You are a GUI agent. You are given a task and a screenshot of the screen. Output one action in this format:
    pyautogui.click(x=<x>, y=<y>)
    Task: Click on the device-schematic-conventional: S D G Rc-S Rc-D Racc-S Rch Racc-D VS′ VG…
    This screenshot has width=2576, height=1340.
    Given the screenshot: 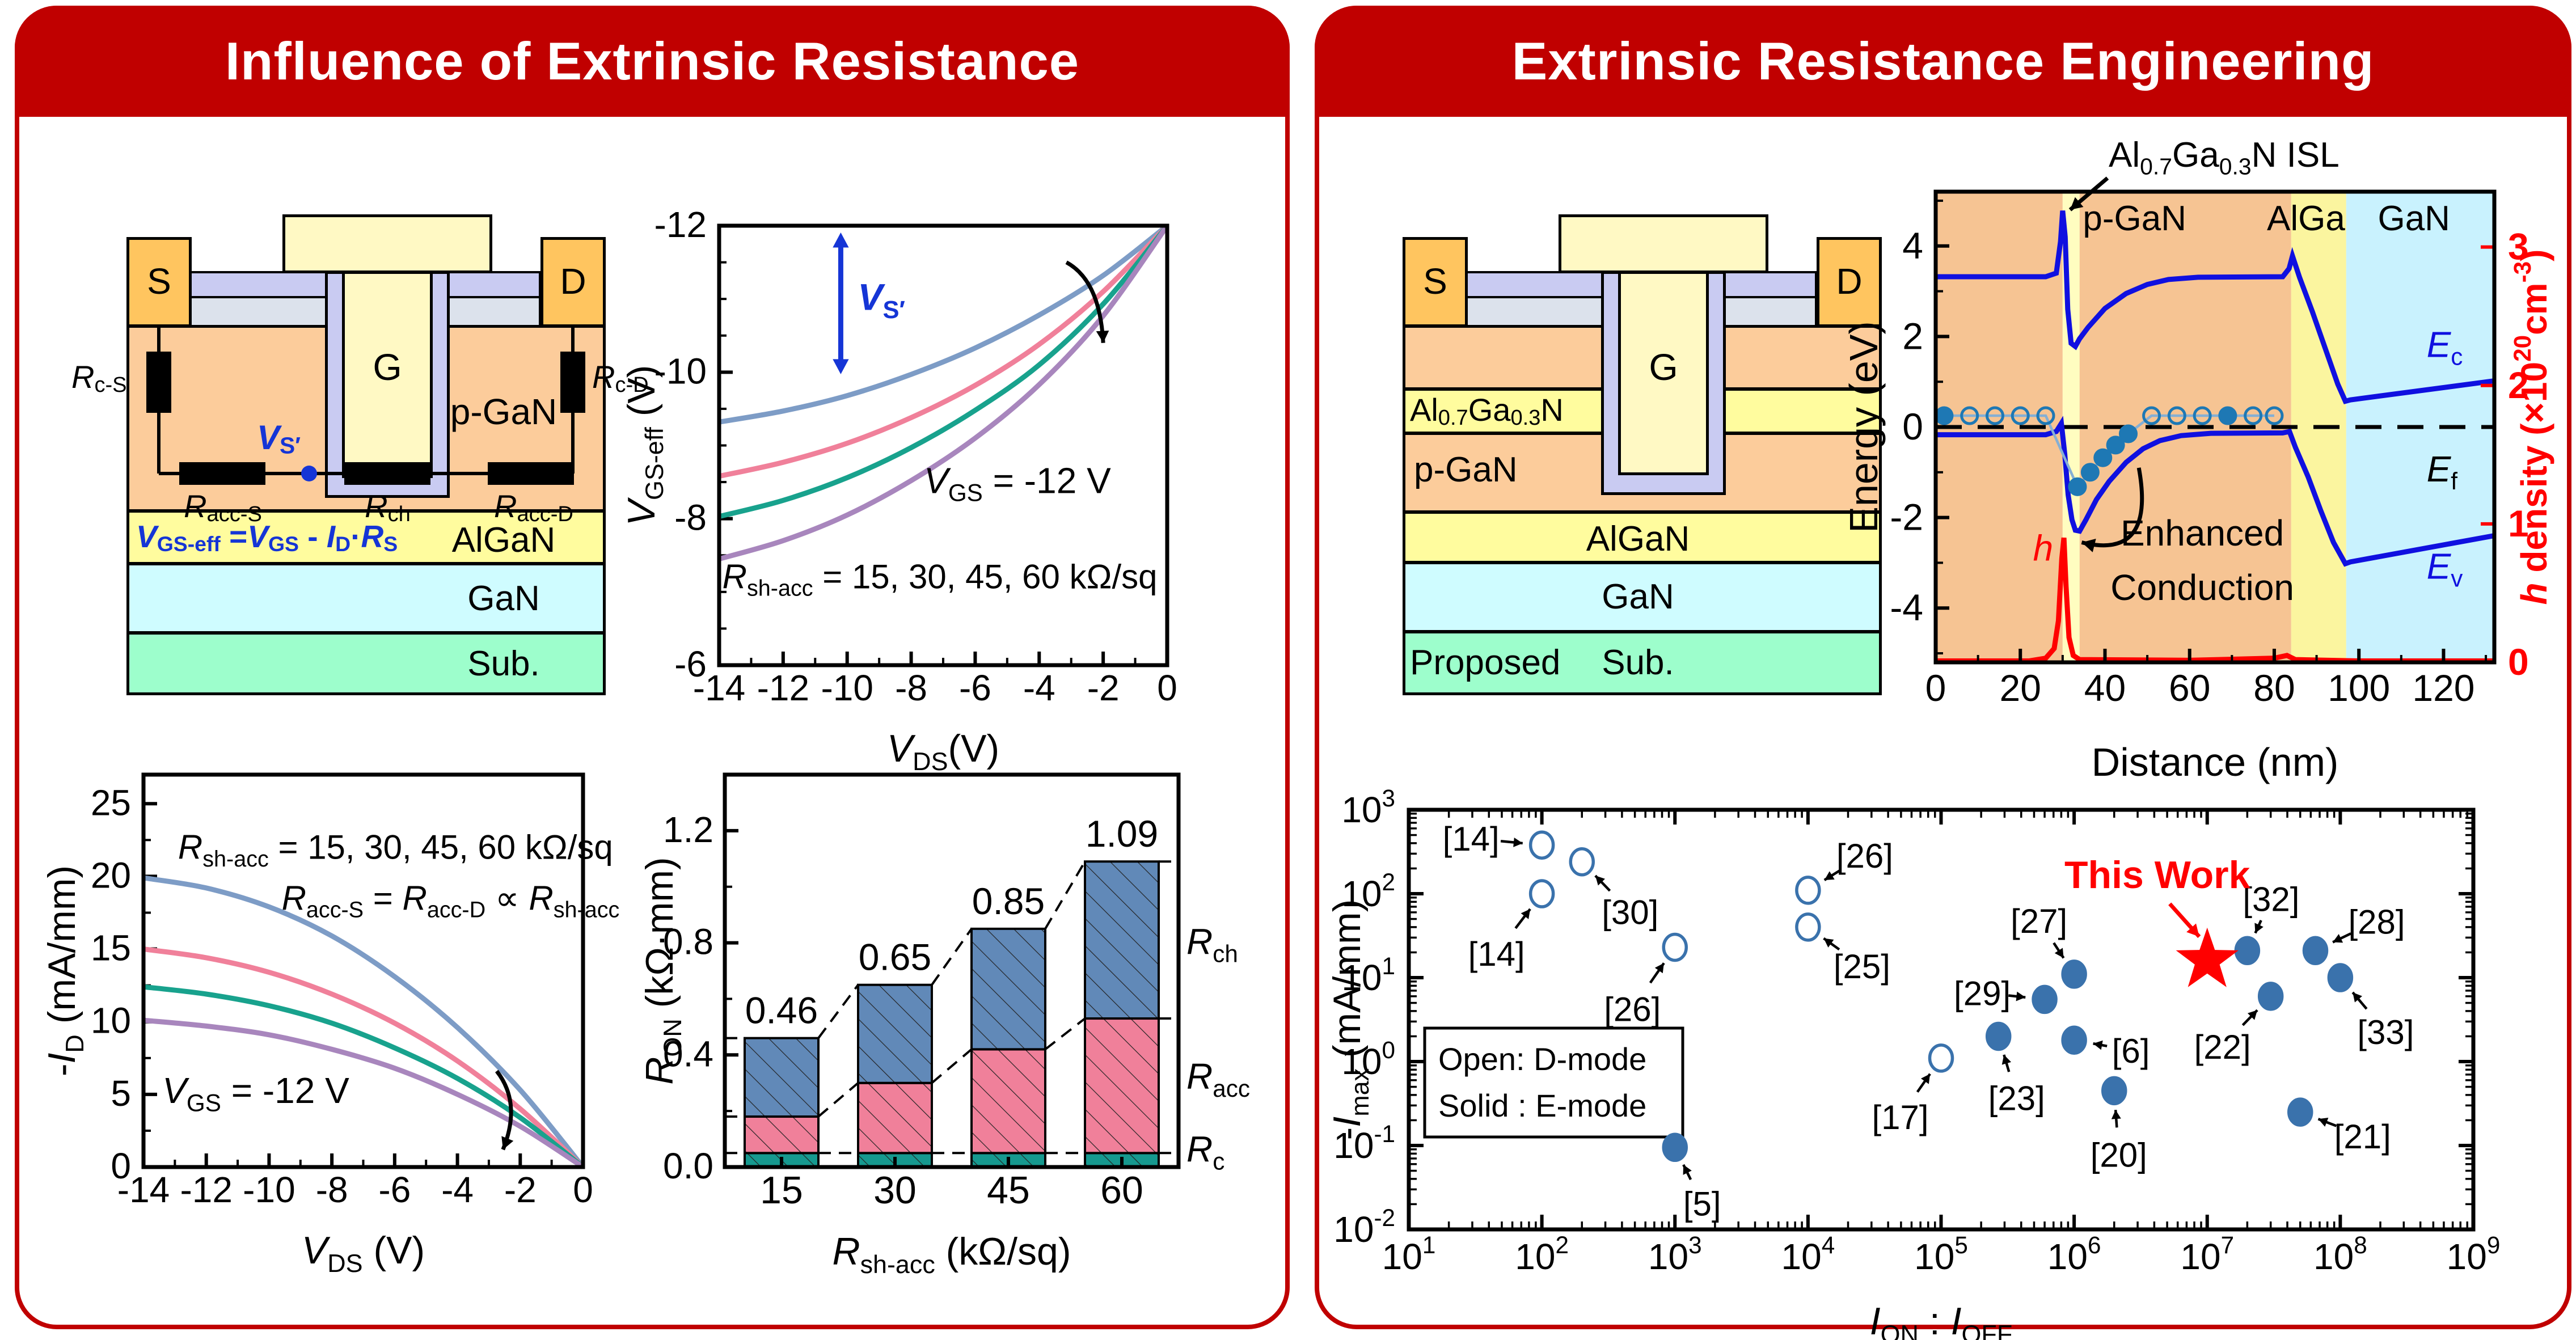 What is the action you would take?
    pyautogui.click(x=360, y=455)
    